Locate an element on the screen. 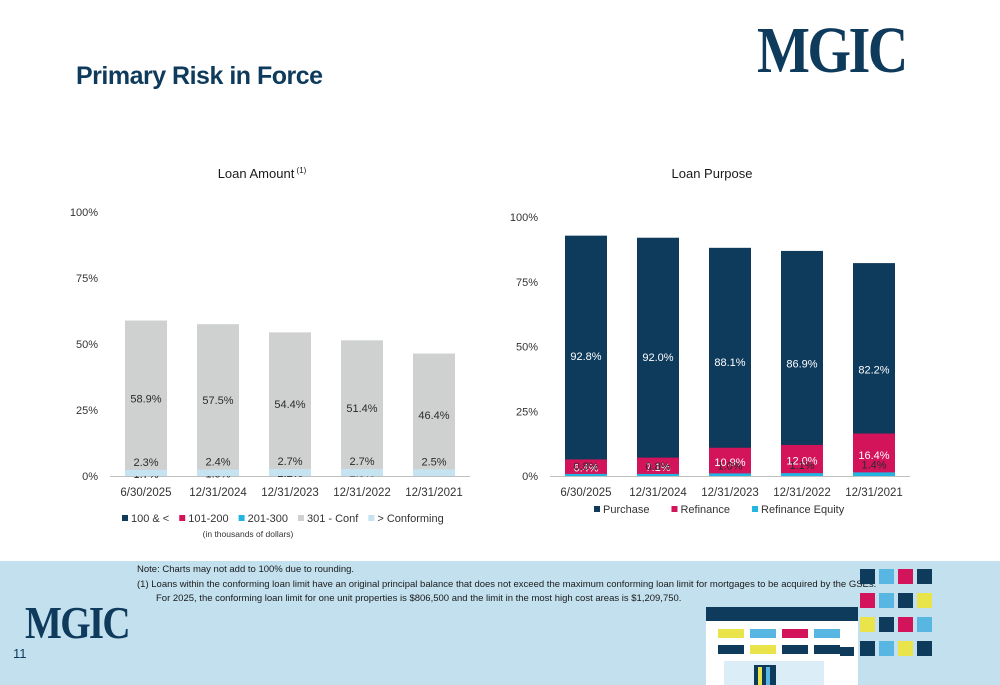 The image size is (1000, 685). data-label: 57.5% is located at coordinates (217, 401).